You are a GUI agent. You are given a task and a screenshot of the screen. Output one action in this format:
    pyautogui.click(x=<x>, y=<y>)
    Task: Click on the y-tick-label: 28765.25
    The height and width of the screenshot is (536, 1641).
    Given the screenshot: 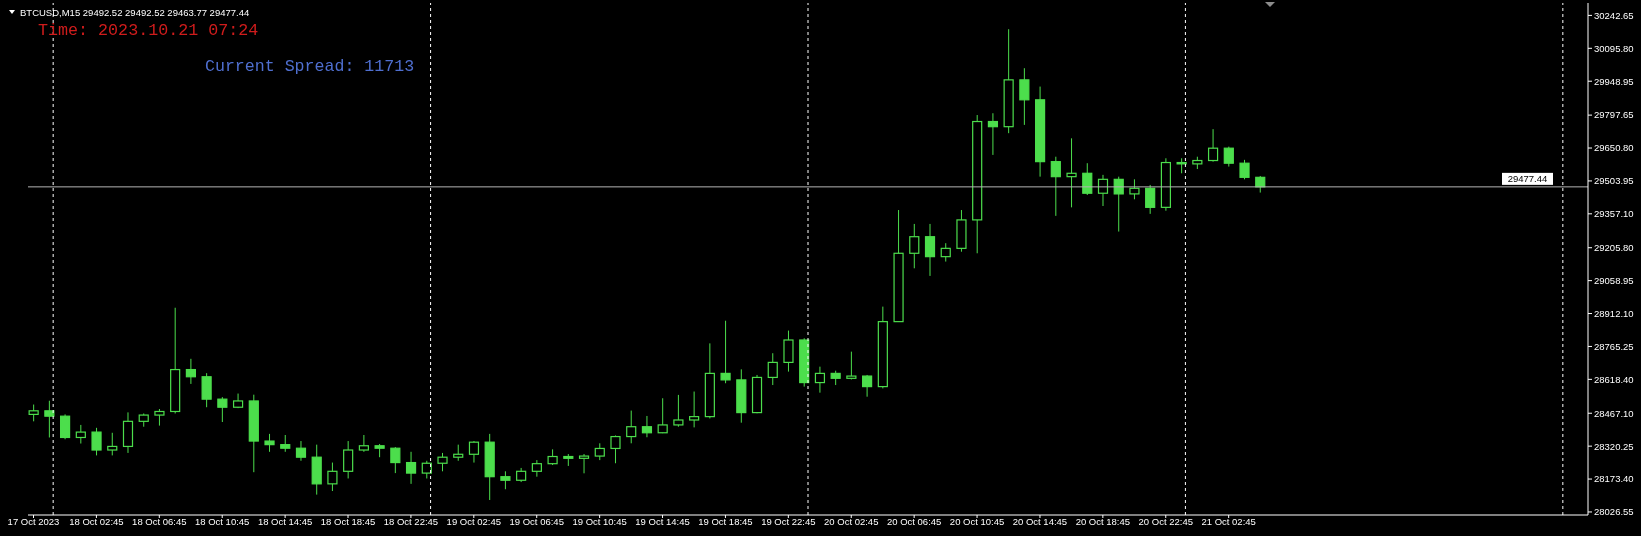 What is the action you would take?
    pyautogui.click(x=1614, y=346)
    